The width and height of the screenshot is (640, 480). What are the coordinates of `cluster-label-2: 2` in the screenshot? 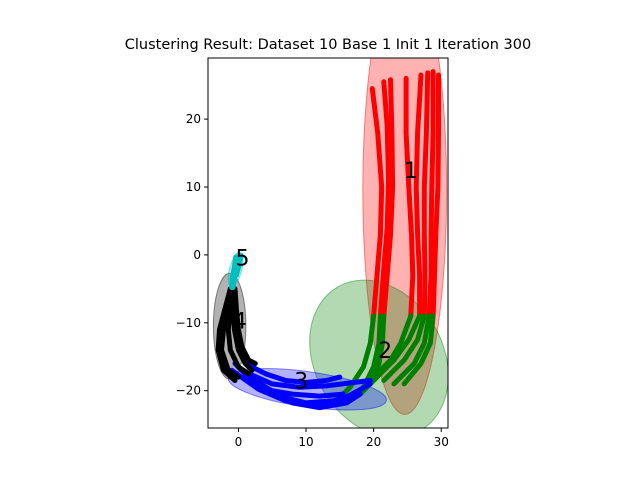 It's located at (385, 351).